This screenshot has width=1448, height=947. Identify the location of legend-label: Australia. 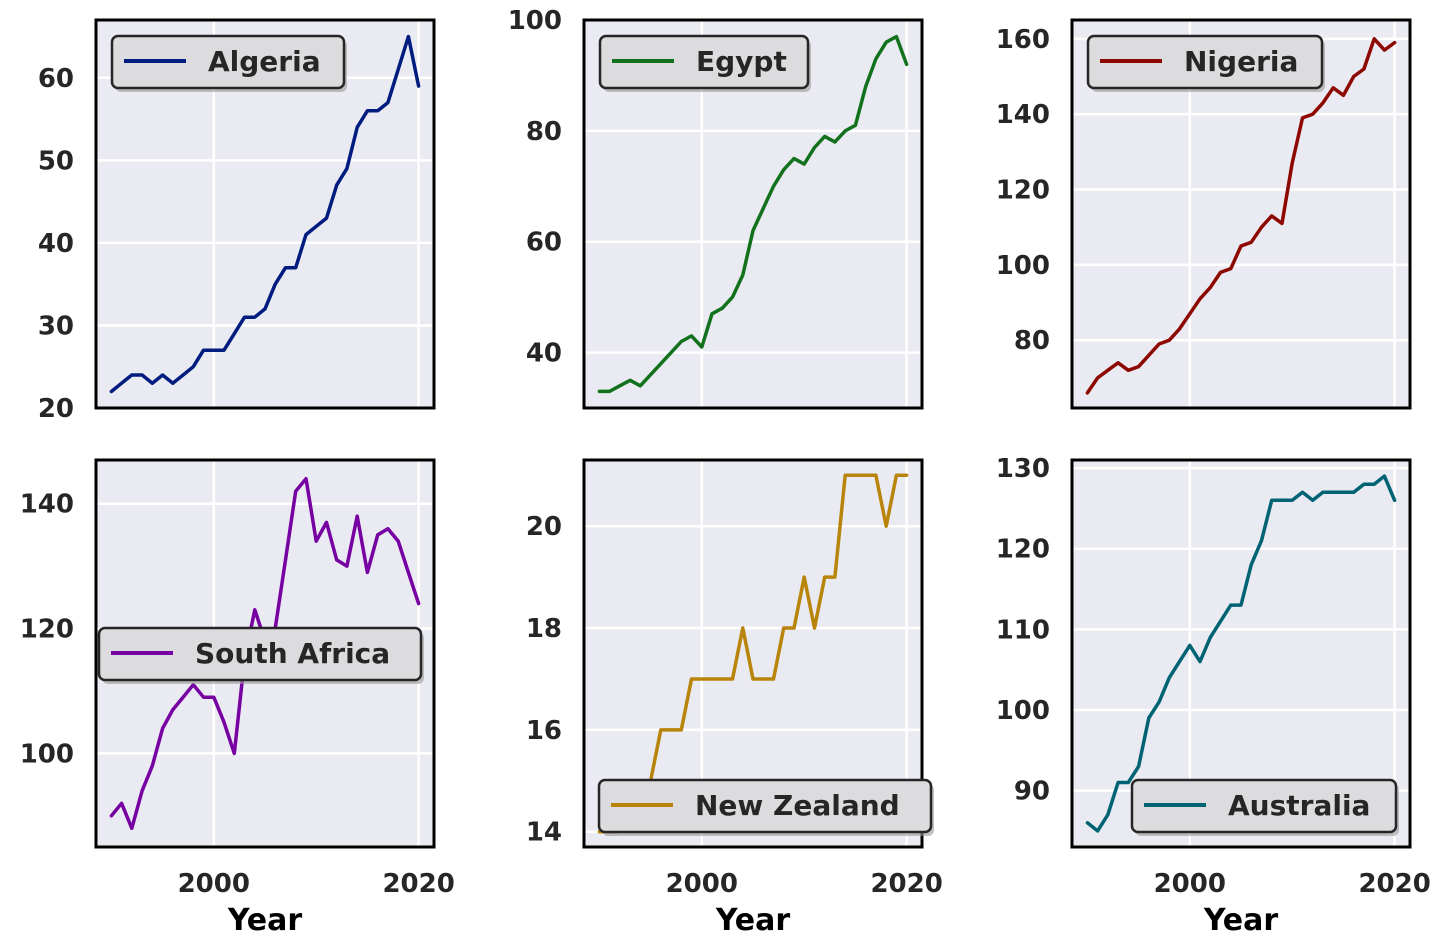
(1299, 805).